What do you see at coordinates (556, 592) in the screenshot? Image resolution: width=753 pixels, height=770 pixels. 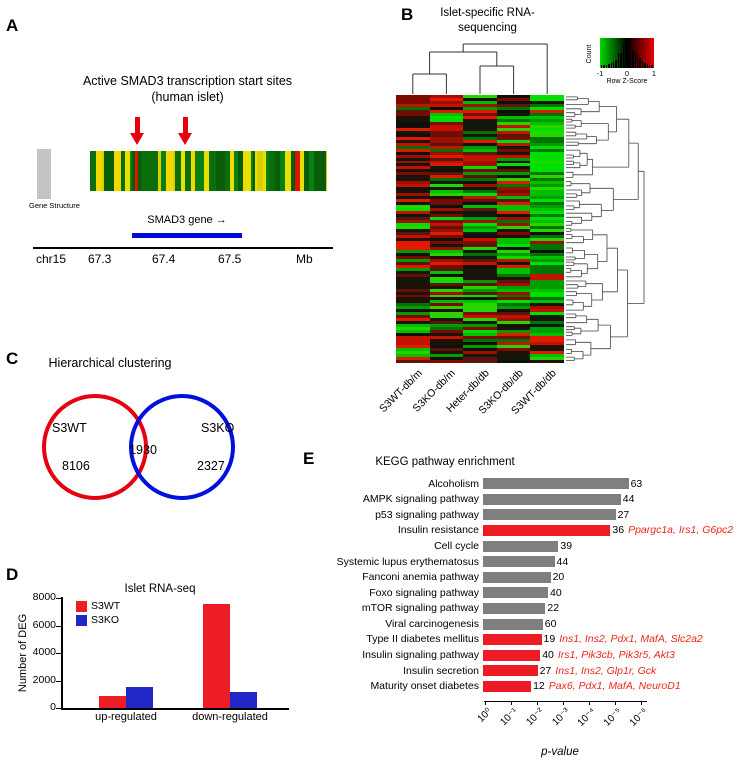 I see `e-count-label: 40` at bounding box center [556, 592].